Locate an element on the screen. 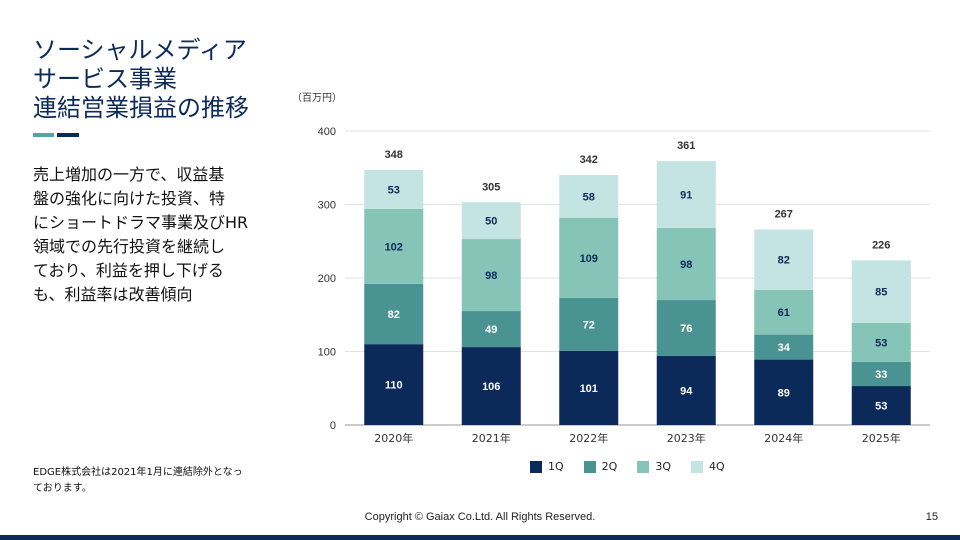 The height and width of the screenshot is (540, 960). chart-legend: 1Q 2Q 3Q 4Q is located at coordinates (627, 466).